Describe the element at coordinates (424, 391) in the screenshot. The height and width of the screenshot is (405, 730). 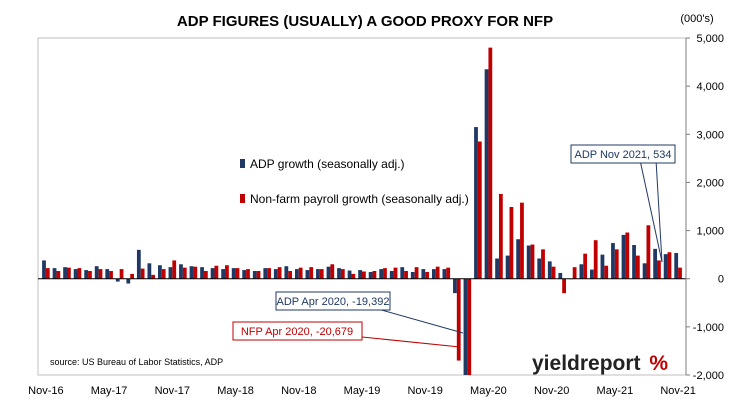
I see `x-tick-label: Nov-19` at that location.